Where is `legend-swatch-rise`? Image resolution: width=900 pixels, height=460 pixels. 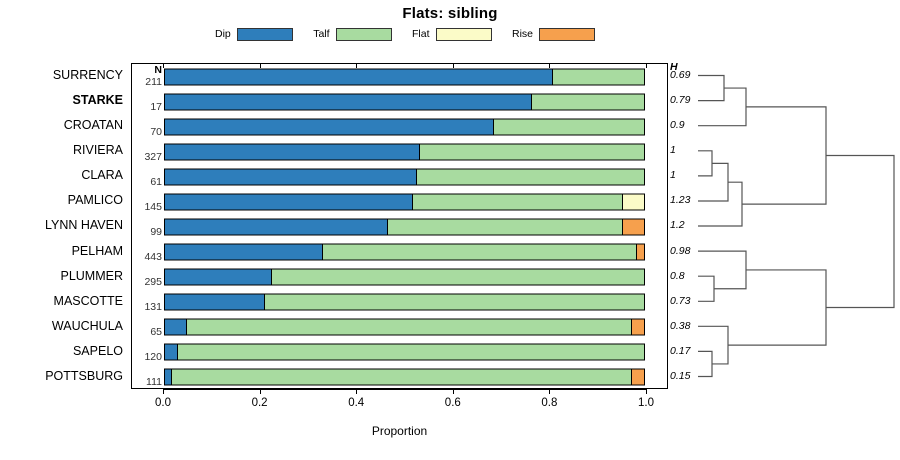 legend-swatch-rise is located at coordinates (567, 34).